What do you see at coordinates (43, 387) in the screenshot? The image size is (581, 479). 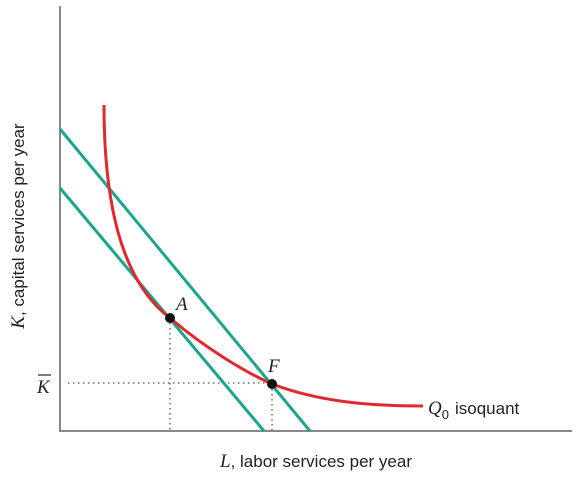 I see `k-bar-label: K` at bounding box center [43, 387].